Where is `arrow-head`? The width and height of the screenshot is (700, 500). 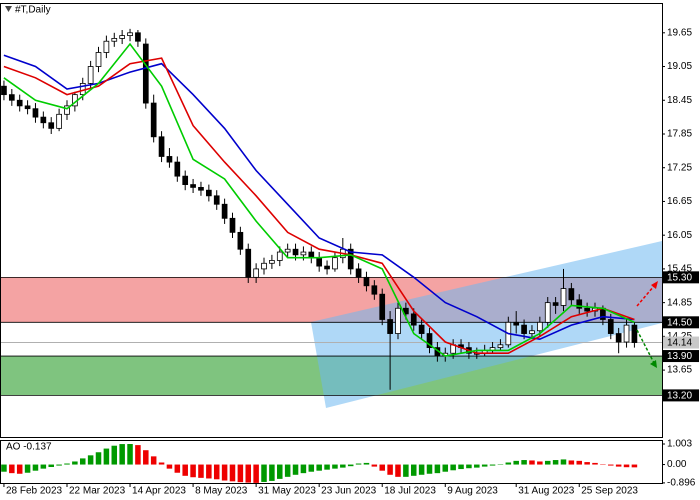
arrow-head is located at coordinates (653, 364).